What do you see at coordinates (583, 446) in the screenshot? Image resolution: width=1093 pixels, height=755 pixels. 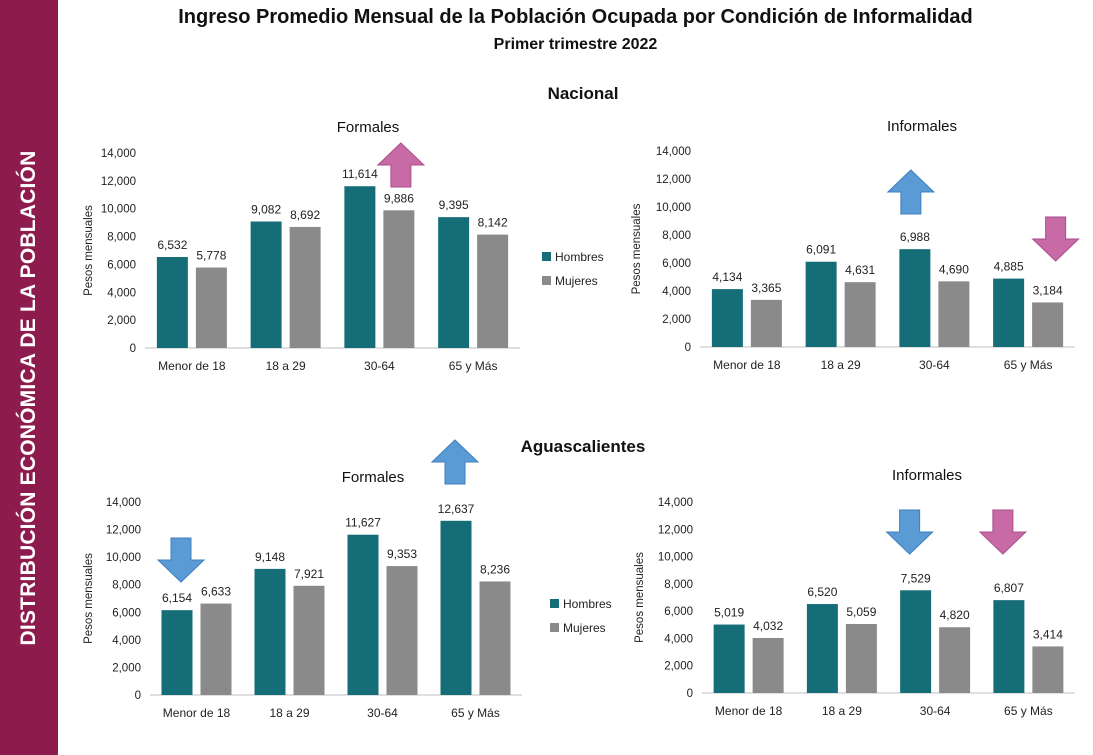 I see `section-title-aguascalientes: Aguascalientes` at bounding box center [583, 446].